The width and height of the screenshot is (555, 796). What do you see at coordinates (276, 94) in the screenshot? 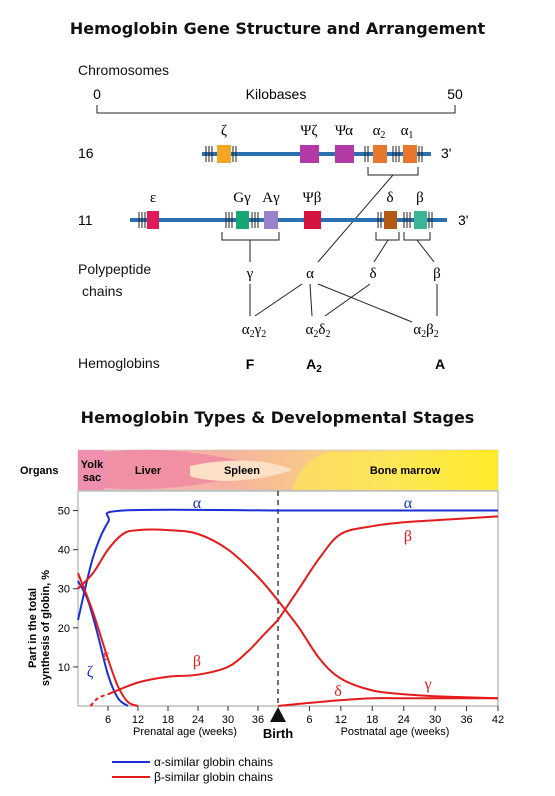
I see `scale-unit: Kilobases` at bounding box center [276, 94].